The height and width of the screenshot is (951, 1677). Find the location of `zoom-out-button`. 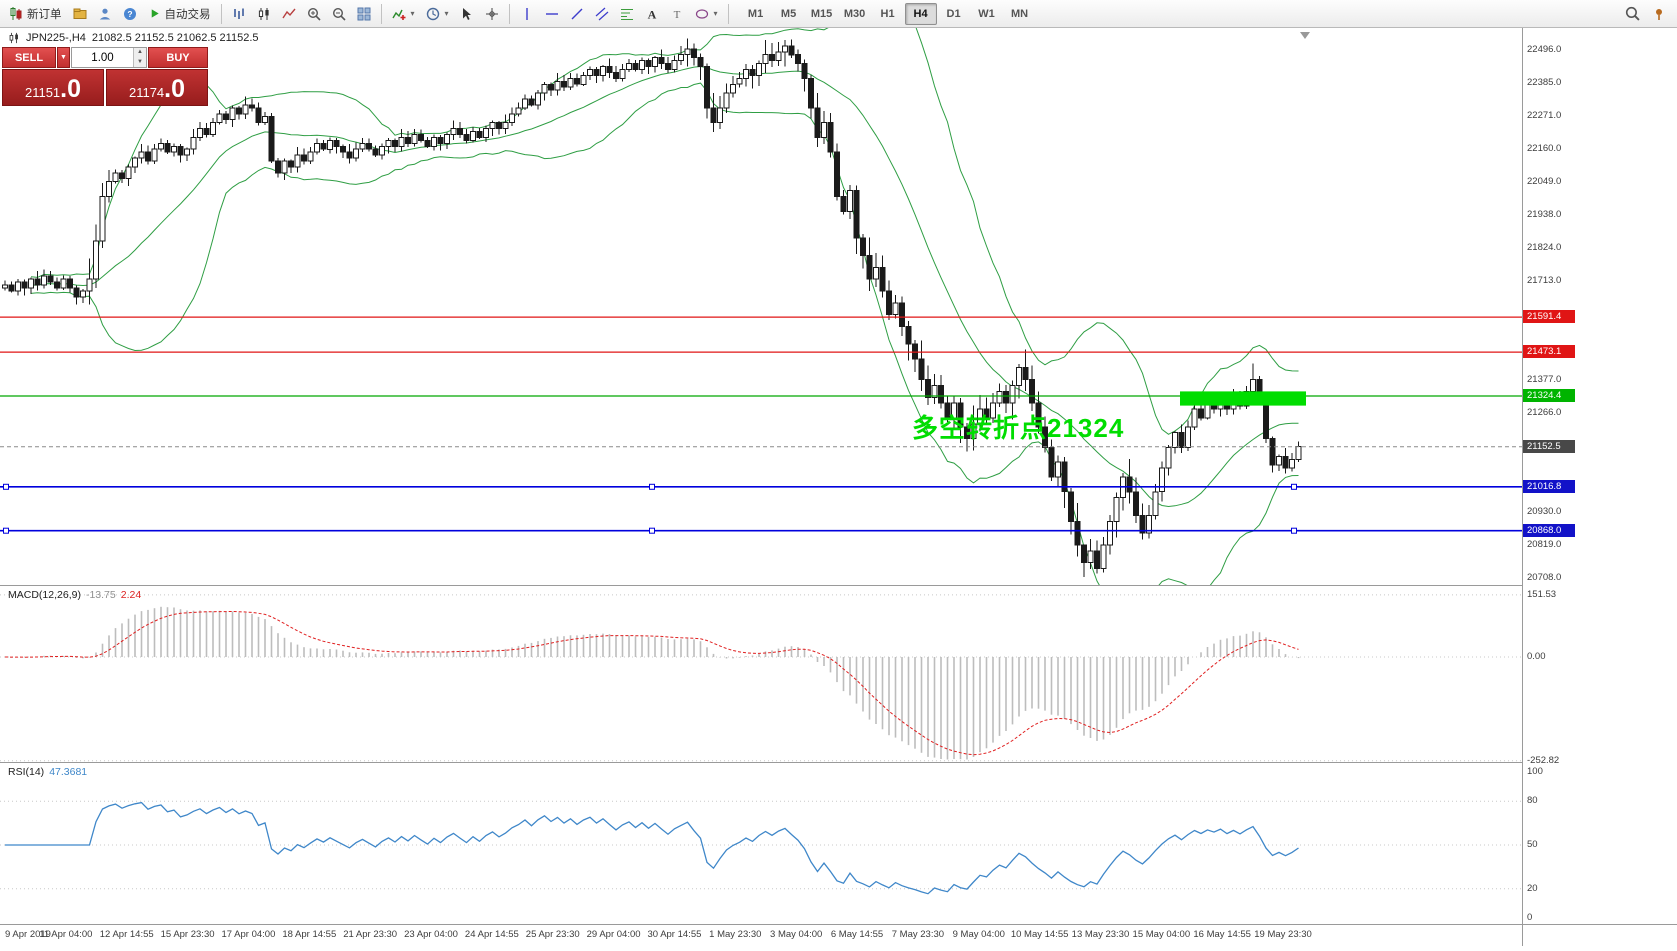

zoom-out-button is located at coordinates (339, 14).